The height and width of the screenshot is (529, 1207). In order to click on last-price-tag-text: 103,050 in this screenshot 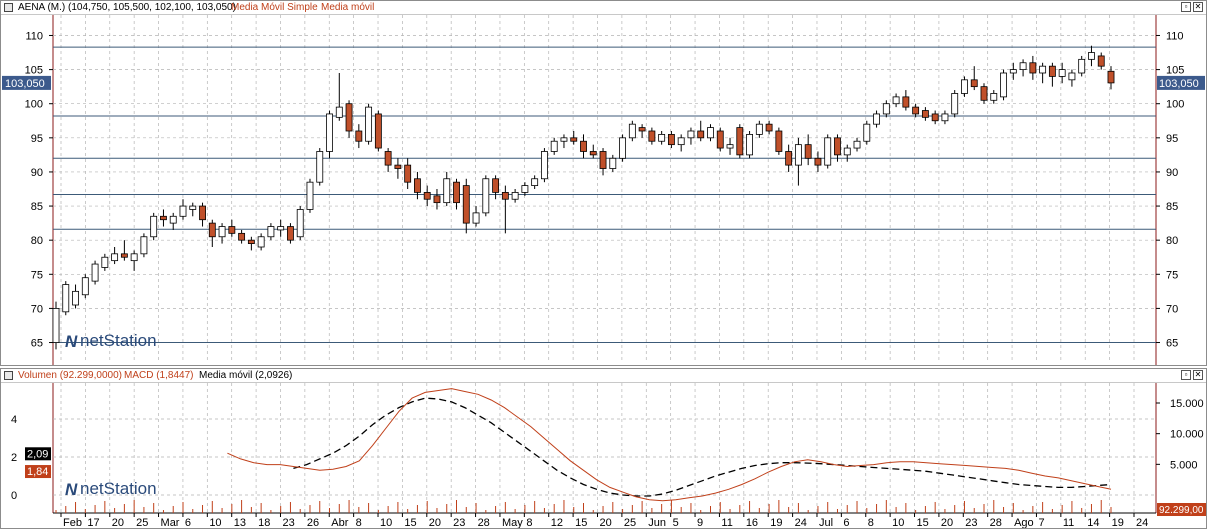, I will do `click(25, 84)`.